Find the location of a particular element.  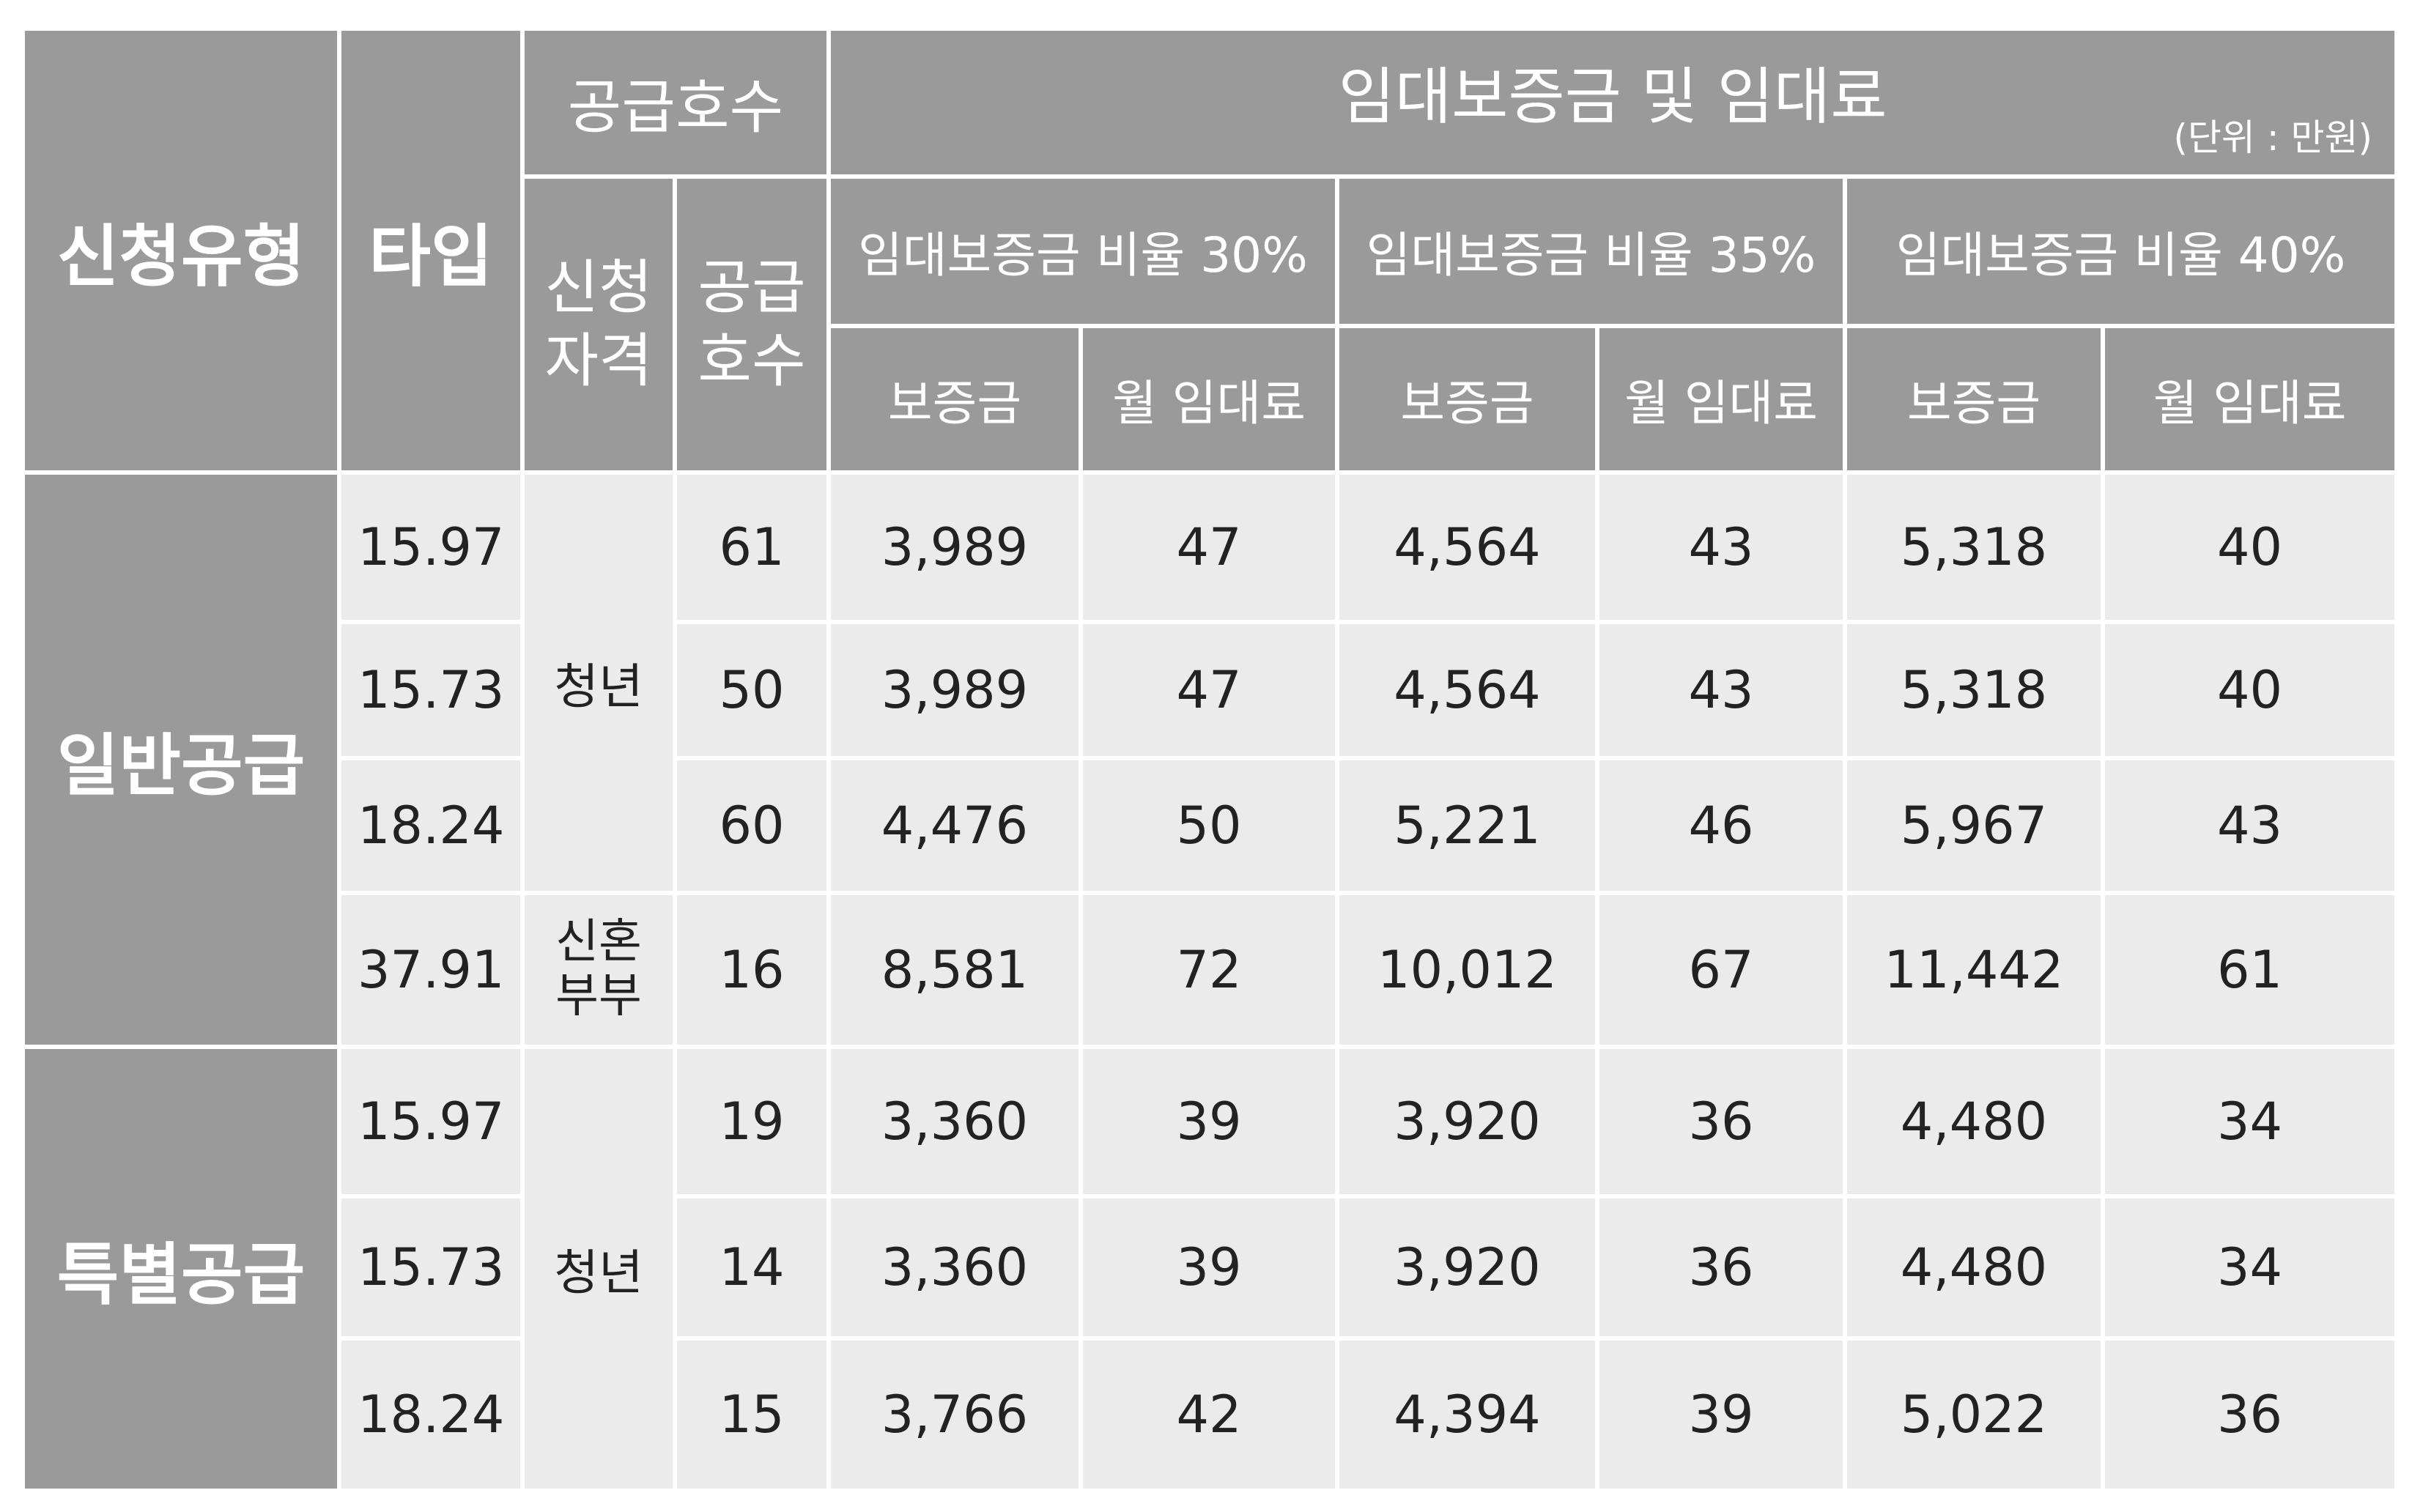

cell-count: 19 is located at coordinates (752, 1121).